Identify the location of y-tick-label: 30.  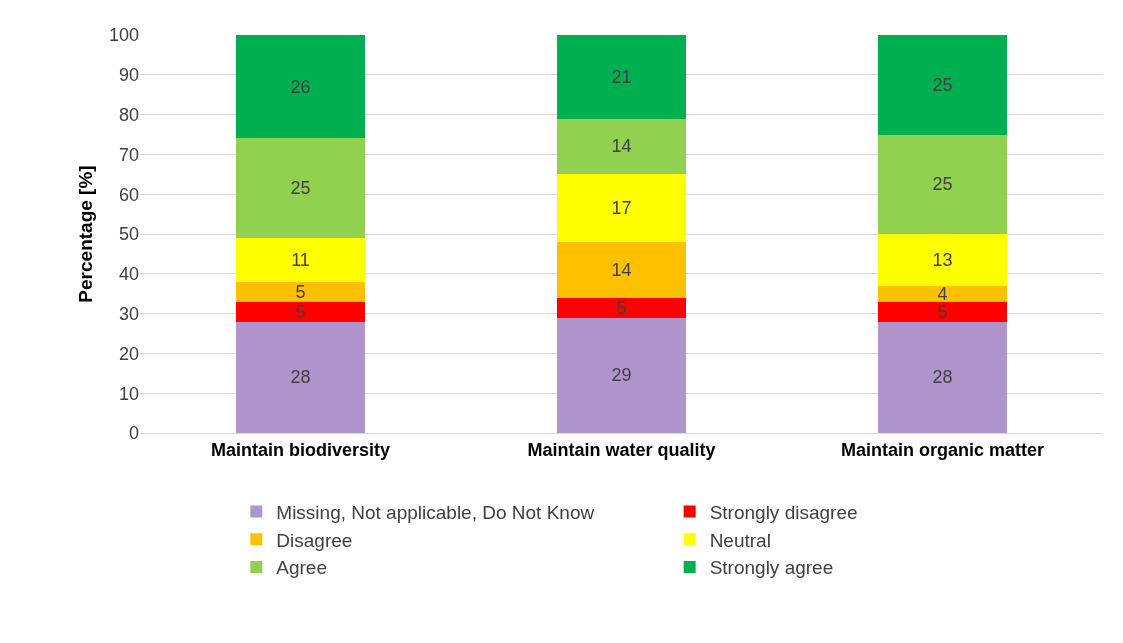
(128, 313).